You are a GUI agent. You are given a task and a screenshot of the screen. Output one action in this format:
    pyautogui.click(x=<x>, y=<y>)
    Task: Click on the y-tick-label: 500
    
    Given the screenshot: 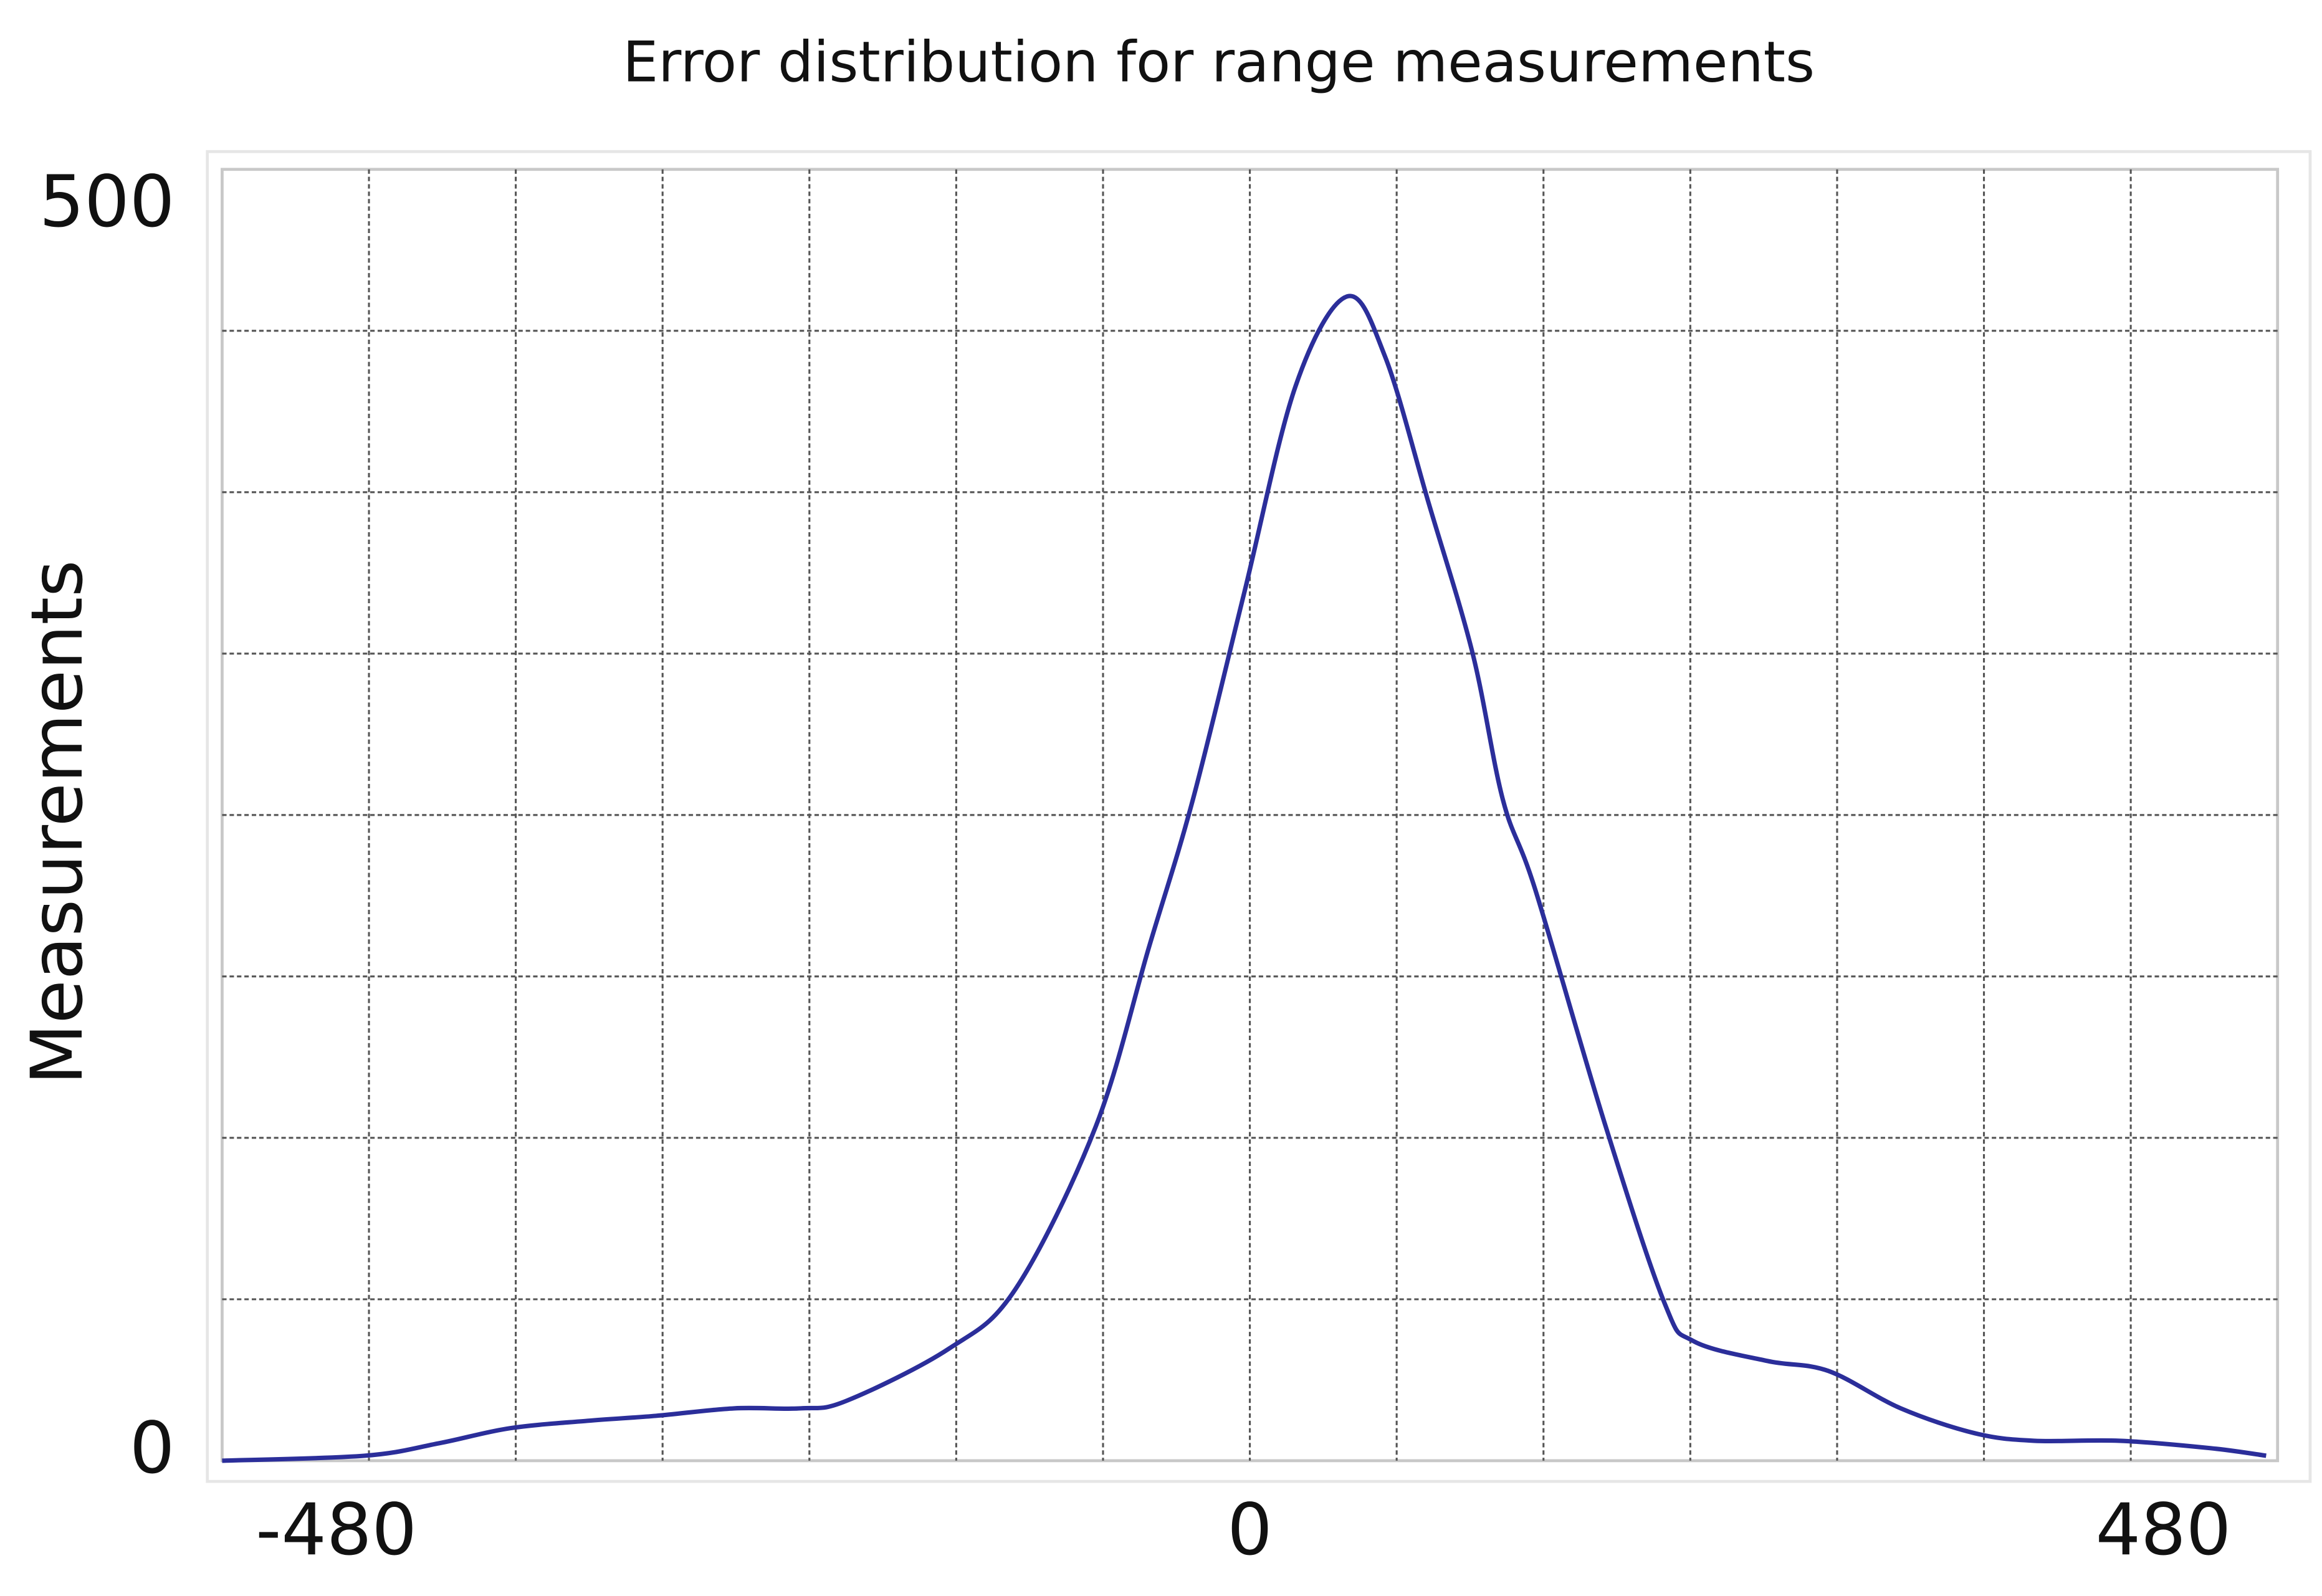 What is the action you would take?
    pyautogui.click(x=107, y=201)
    